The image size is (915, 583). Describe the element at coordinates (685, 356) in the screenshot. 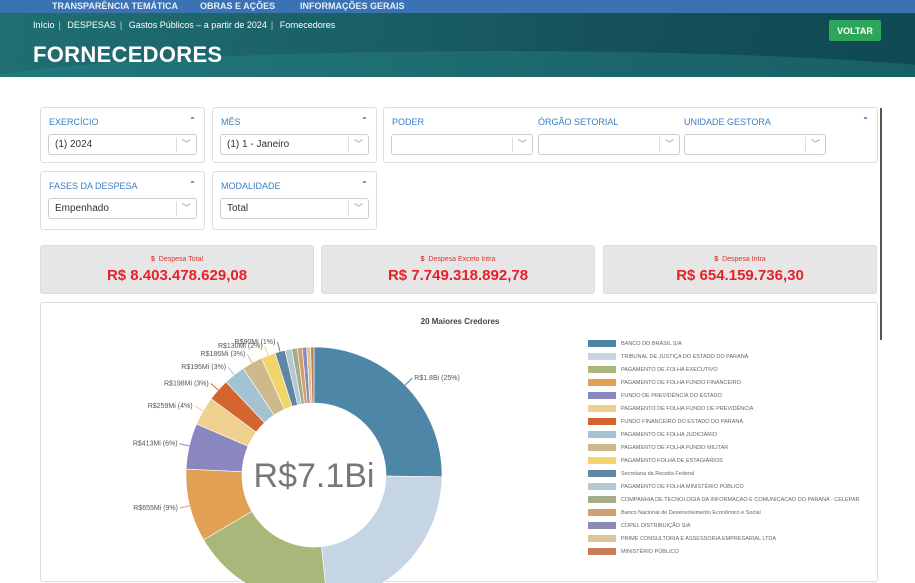

I see `legend-label: TRIBUNAL DE JUSTIÇA DO ESTADO DO PARANÁ` at that location.